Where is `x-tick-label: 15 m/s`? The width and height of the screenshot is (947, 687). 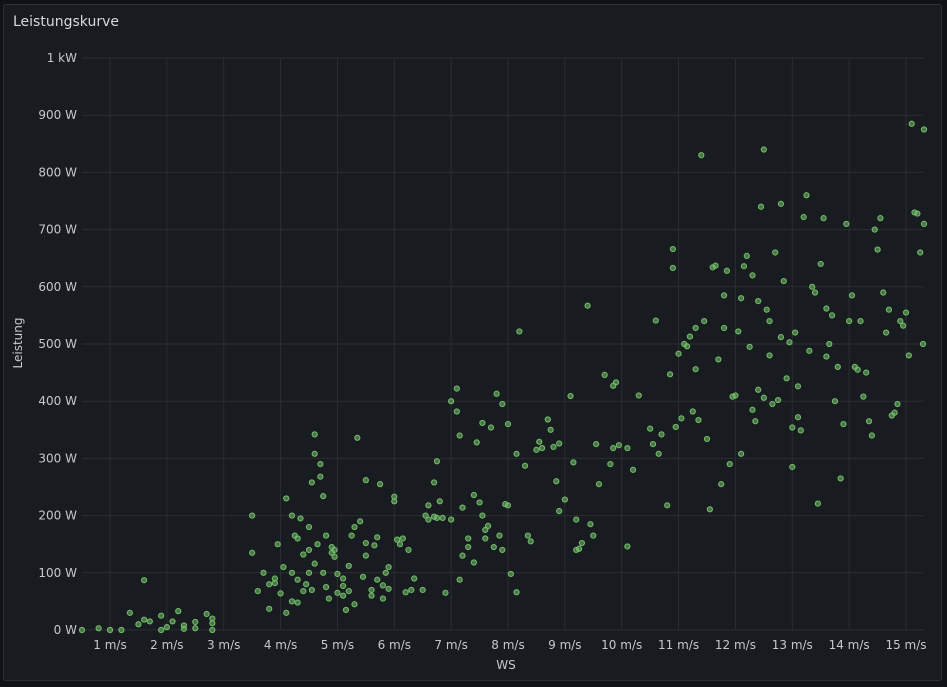 x-tick-label: 15 m/s is located at coordinates (905, 645).